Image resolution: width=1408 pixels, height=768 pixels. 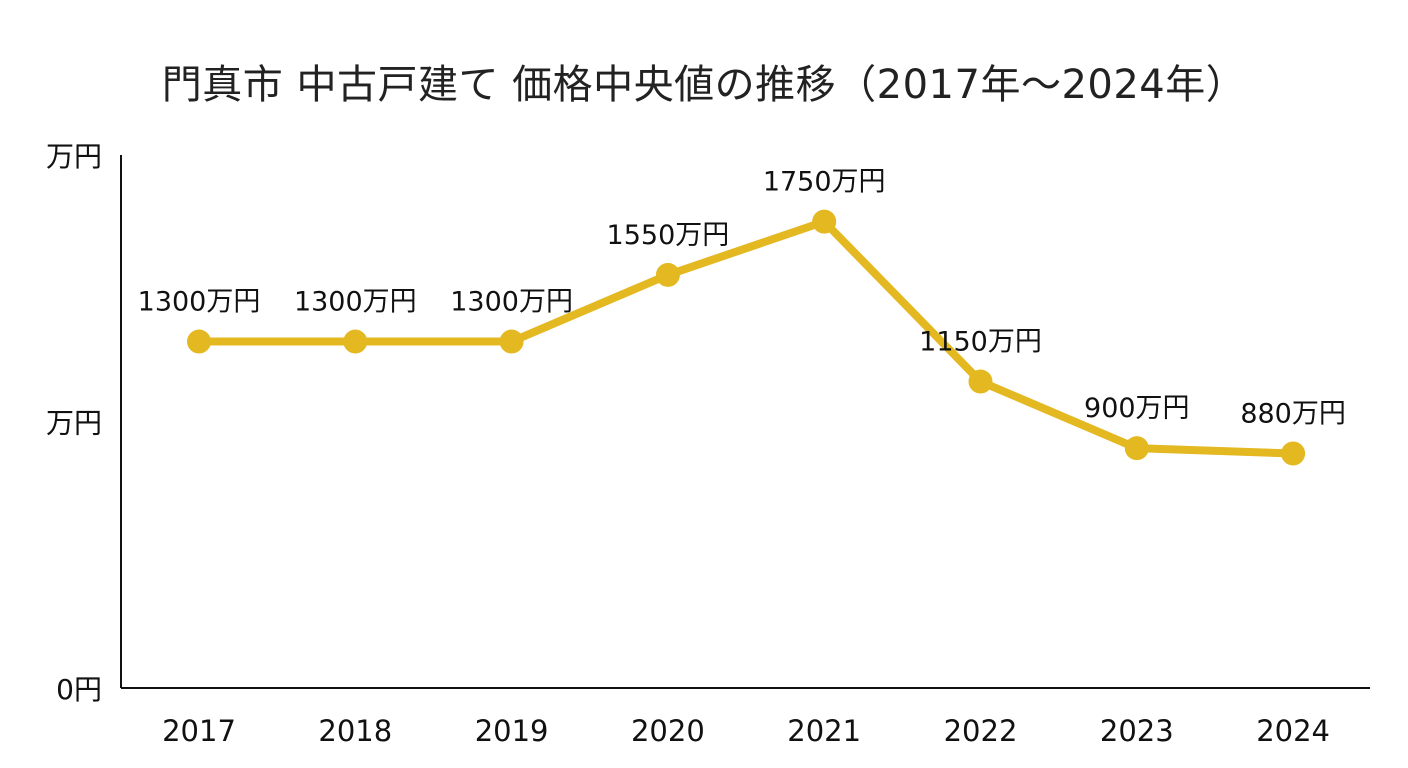 What do you see at coordinates (1293, 413) in the screenshot?
I see `data-label: 880万円` at bounding box center [1293, 413].